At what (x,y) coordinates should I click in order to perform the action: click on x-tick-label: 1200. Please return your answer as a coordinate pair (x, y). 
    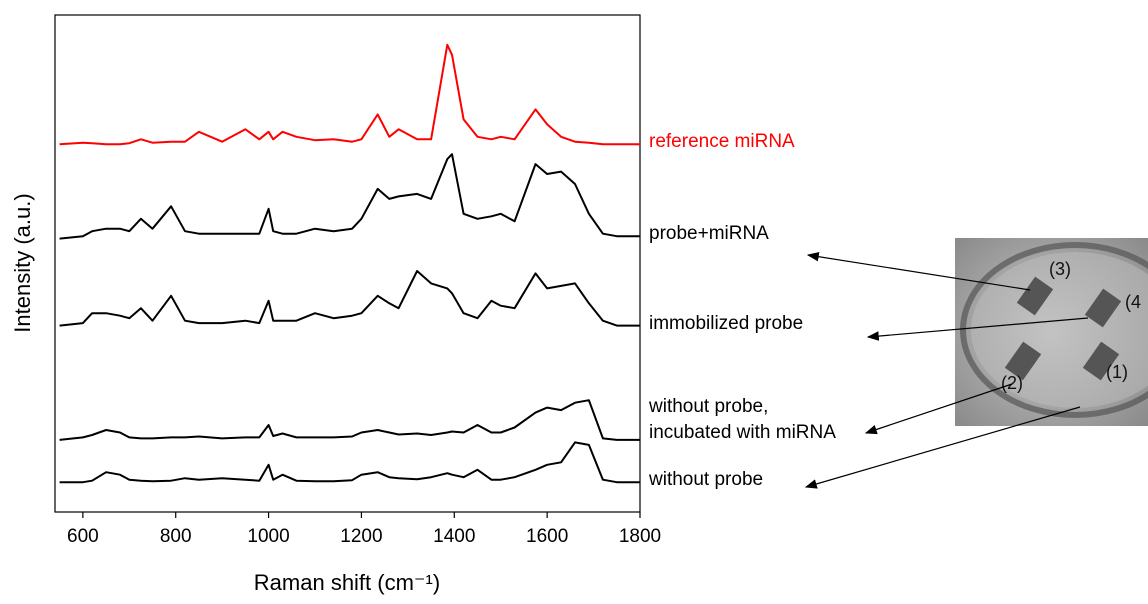
    Looking at the image, I should click on (361, 536).